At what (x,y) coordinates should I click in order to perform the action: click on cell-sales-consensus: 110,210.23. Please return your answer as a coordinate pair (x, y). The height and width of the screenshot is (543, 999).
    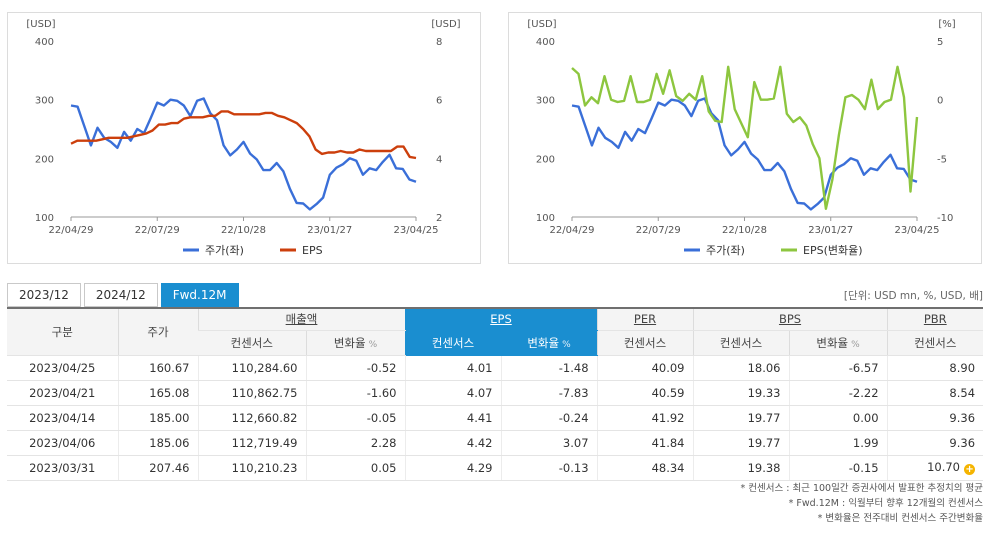
    Looking at the image, I should click on (251, 468).